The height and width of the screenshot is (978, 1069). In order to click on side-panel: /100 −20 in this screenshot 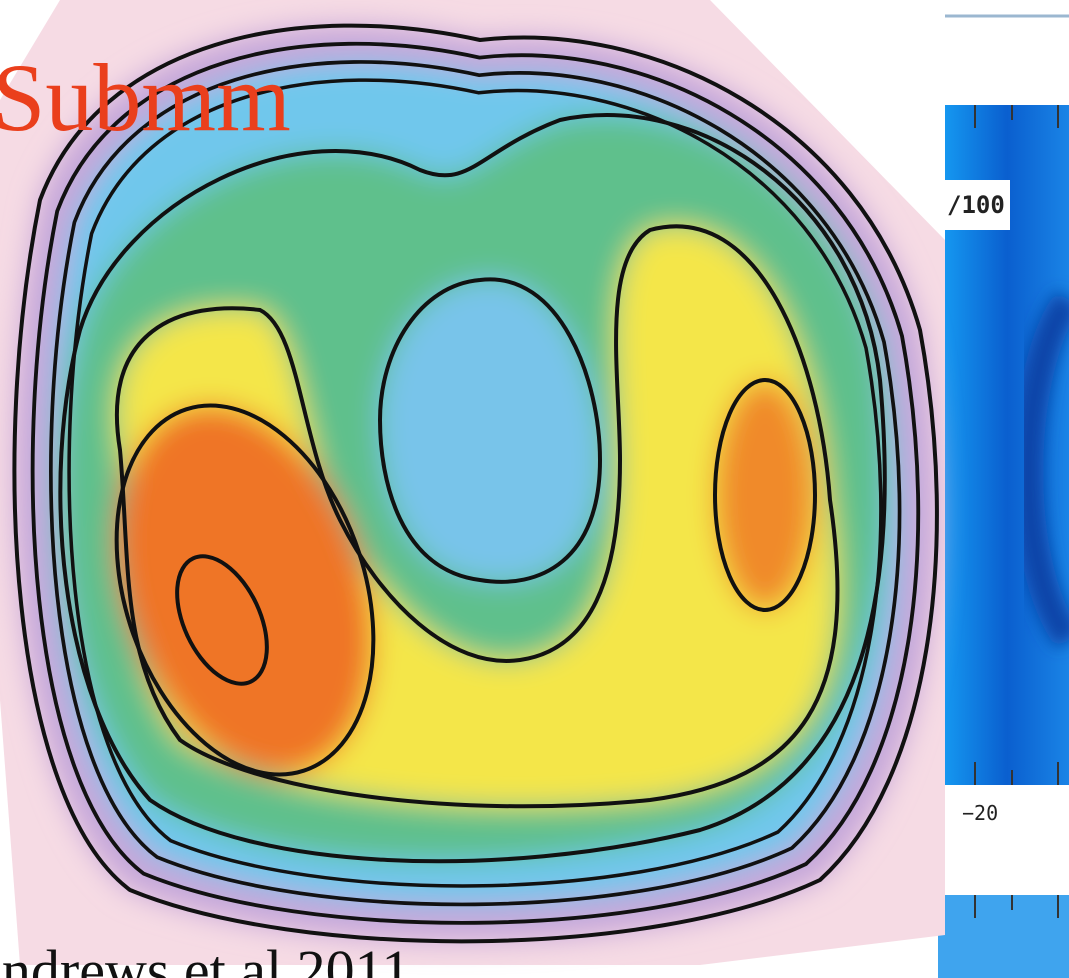, I will do `click(1003, 489)`.